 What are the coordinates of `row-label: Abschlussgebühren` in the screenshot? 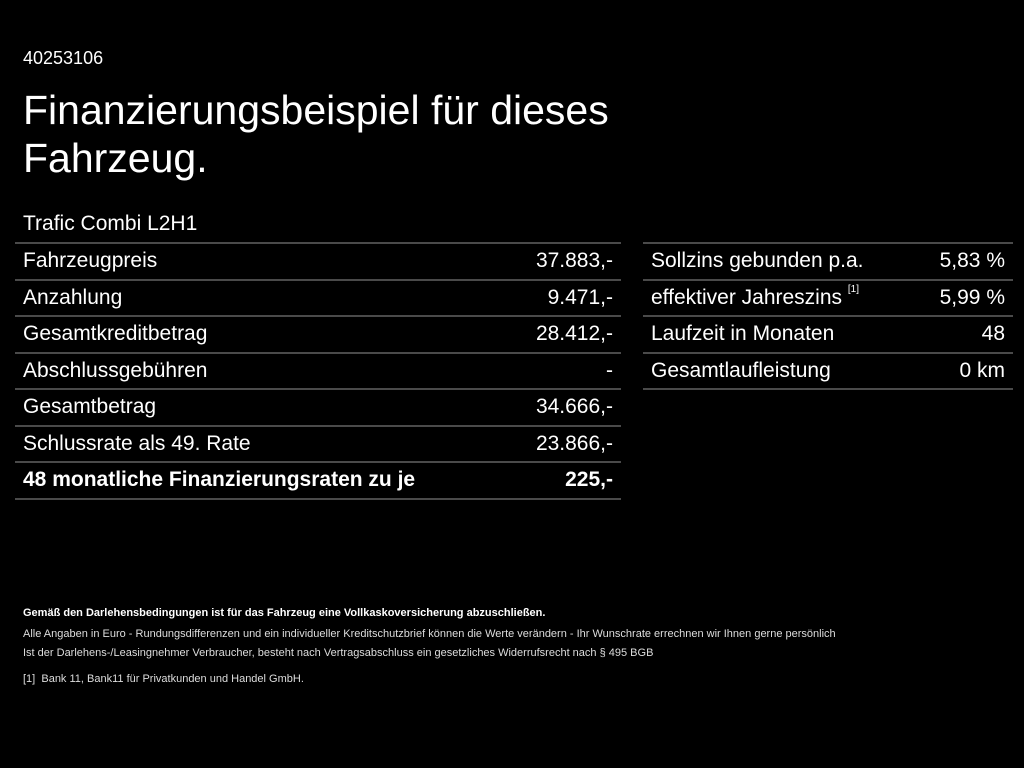 It's located at (262, 370).